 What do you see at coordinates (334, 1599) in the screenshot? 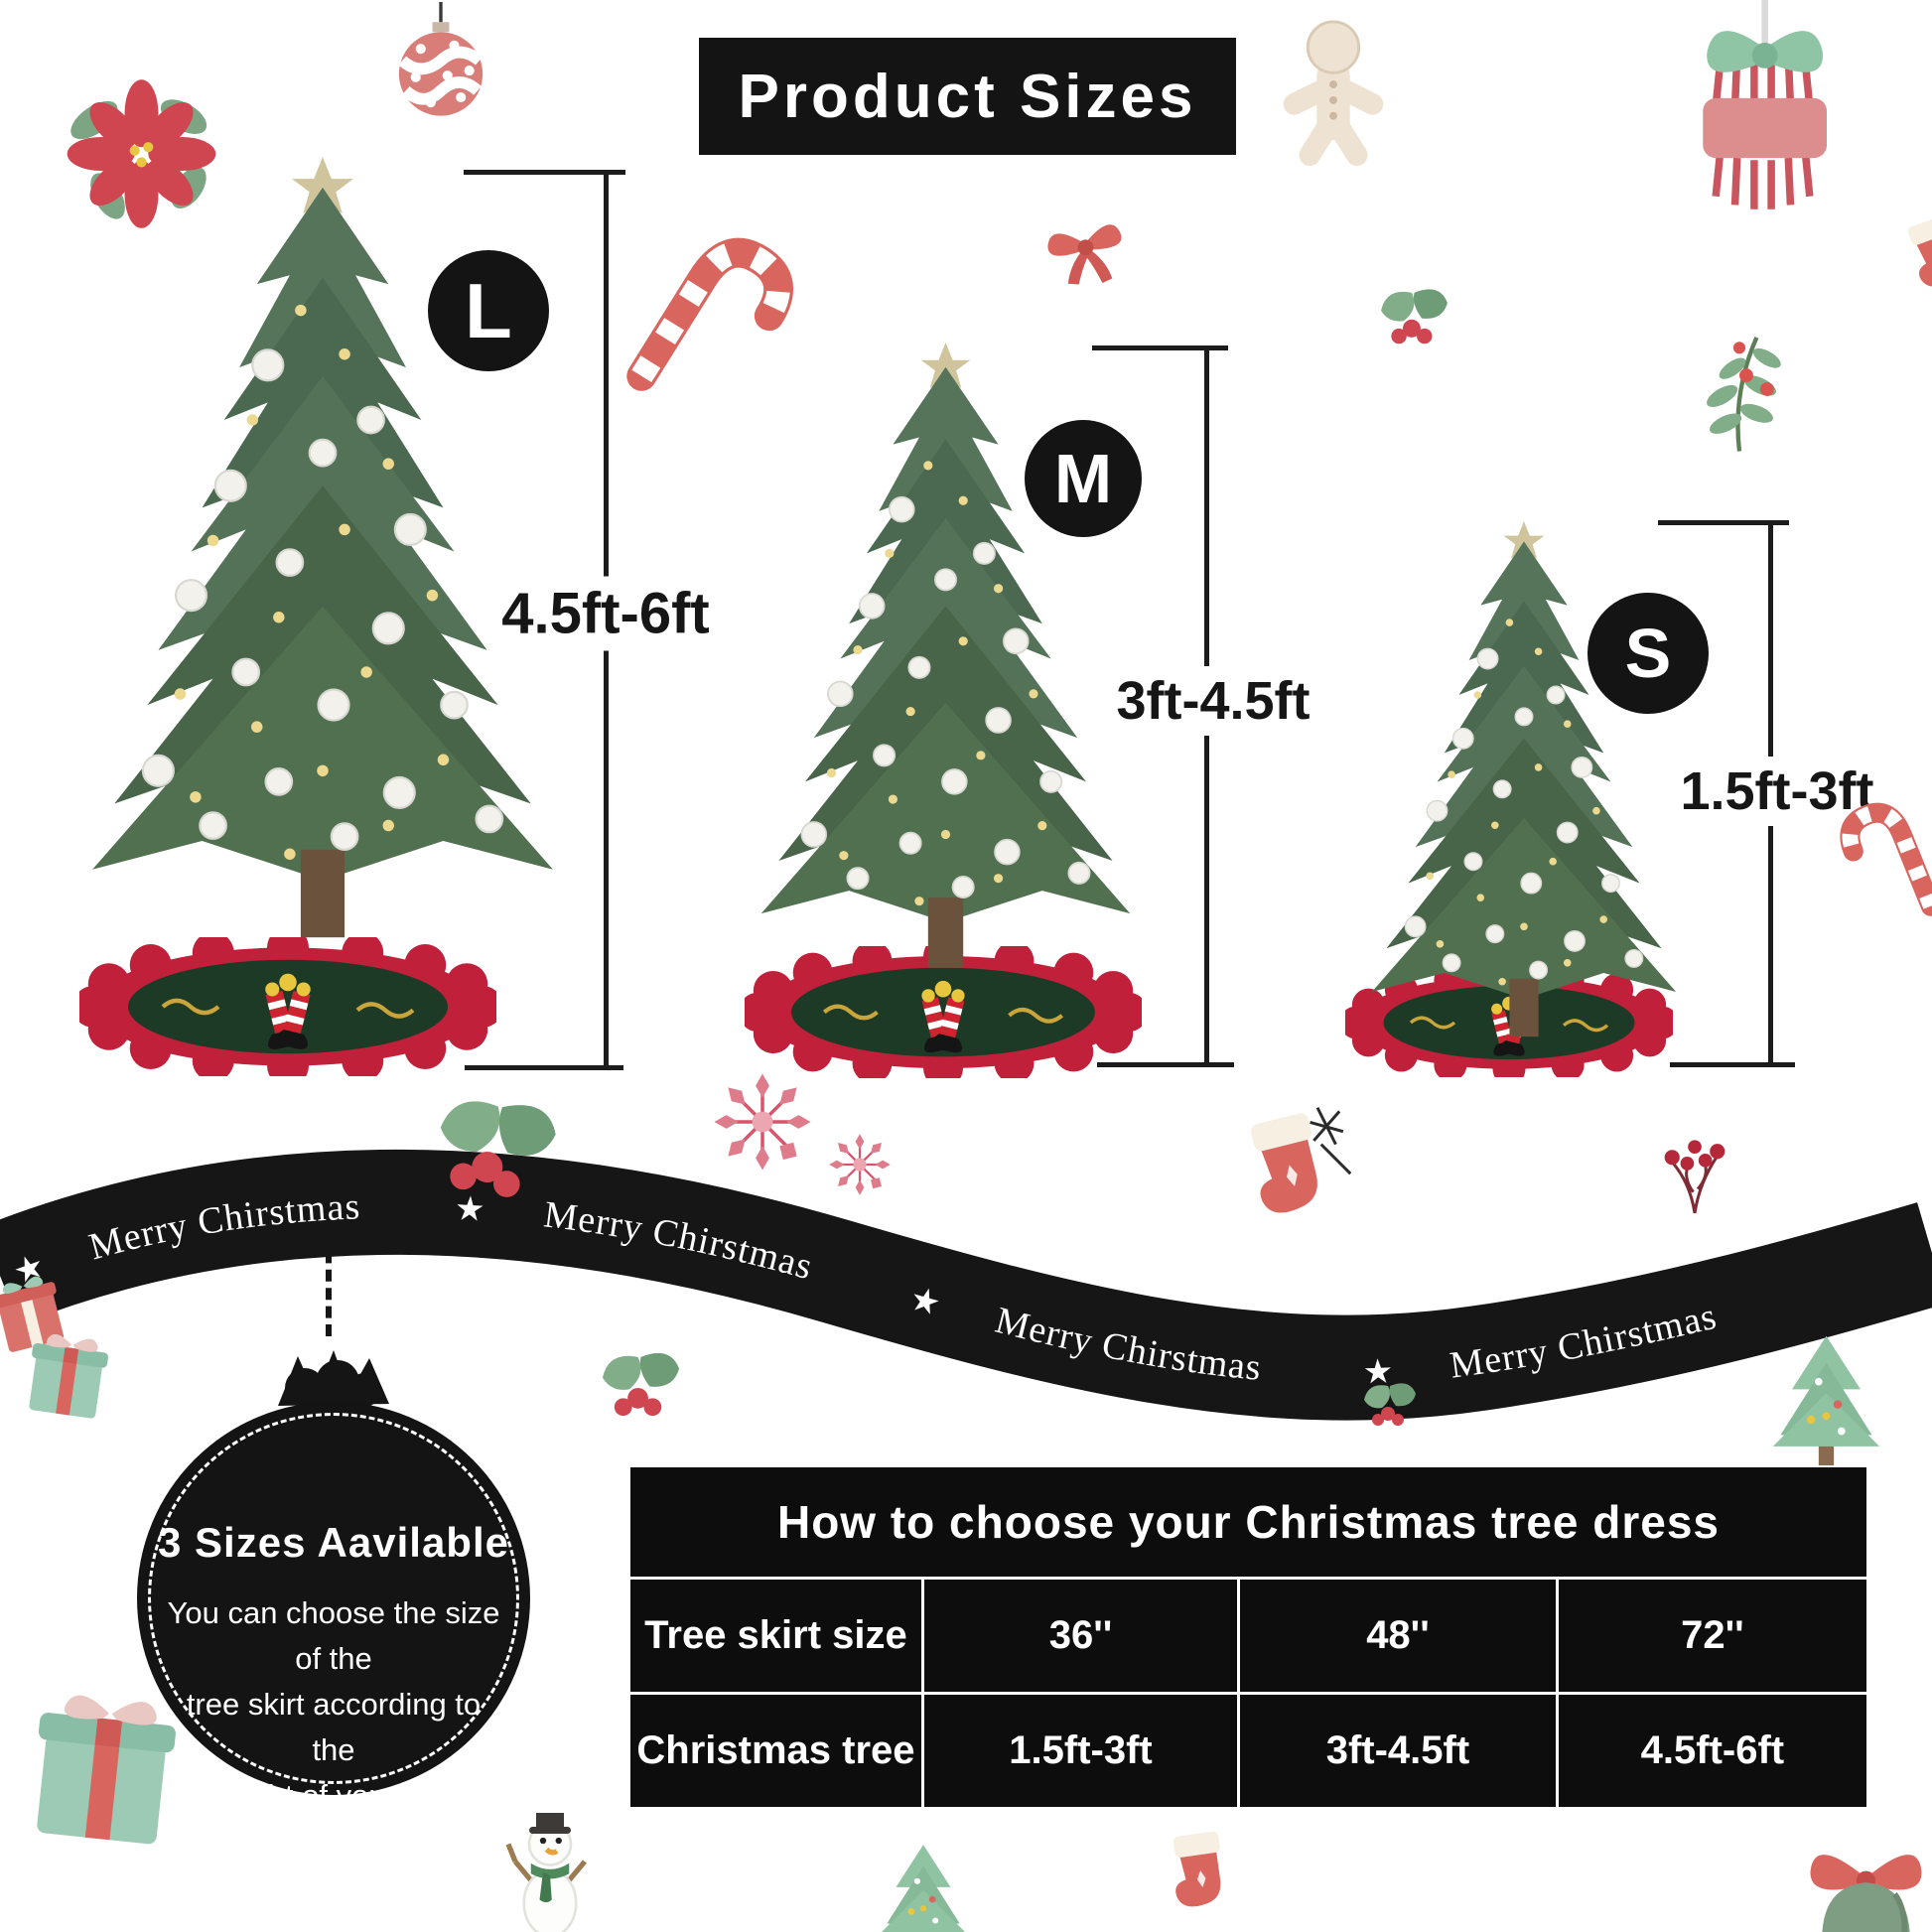
I see `dashed-ring` at bounding box center [334, 1599].